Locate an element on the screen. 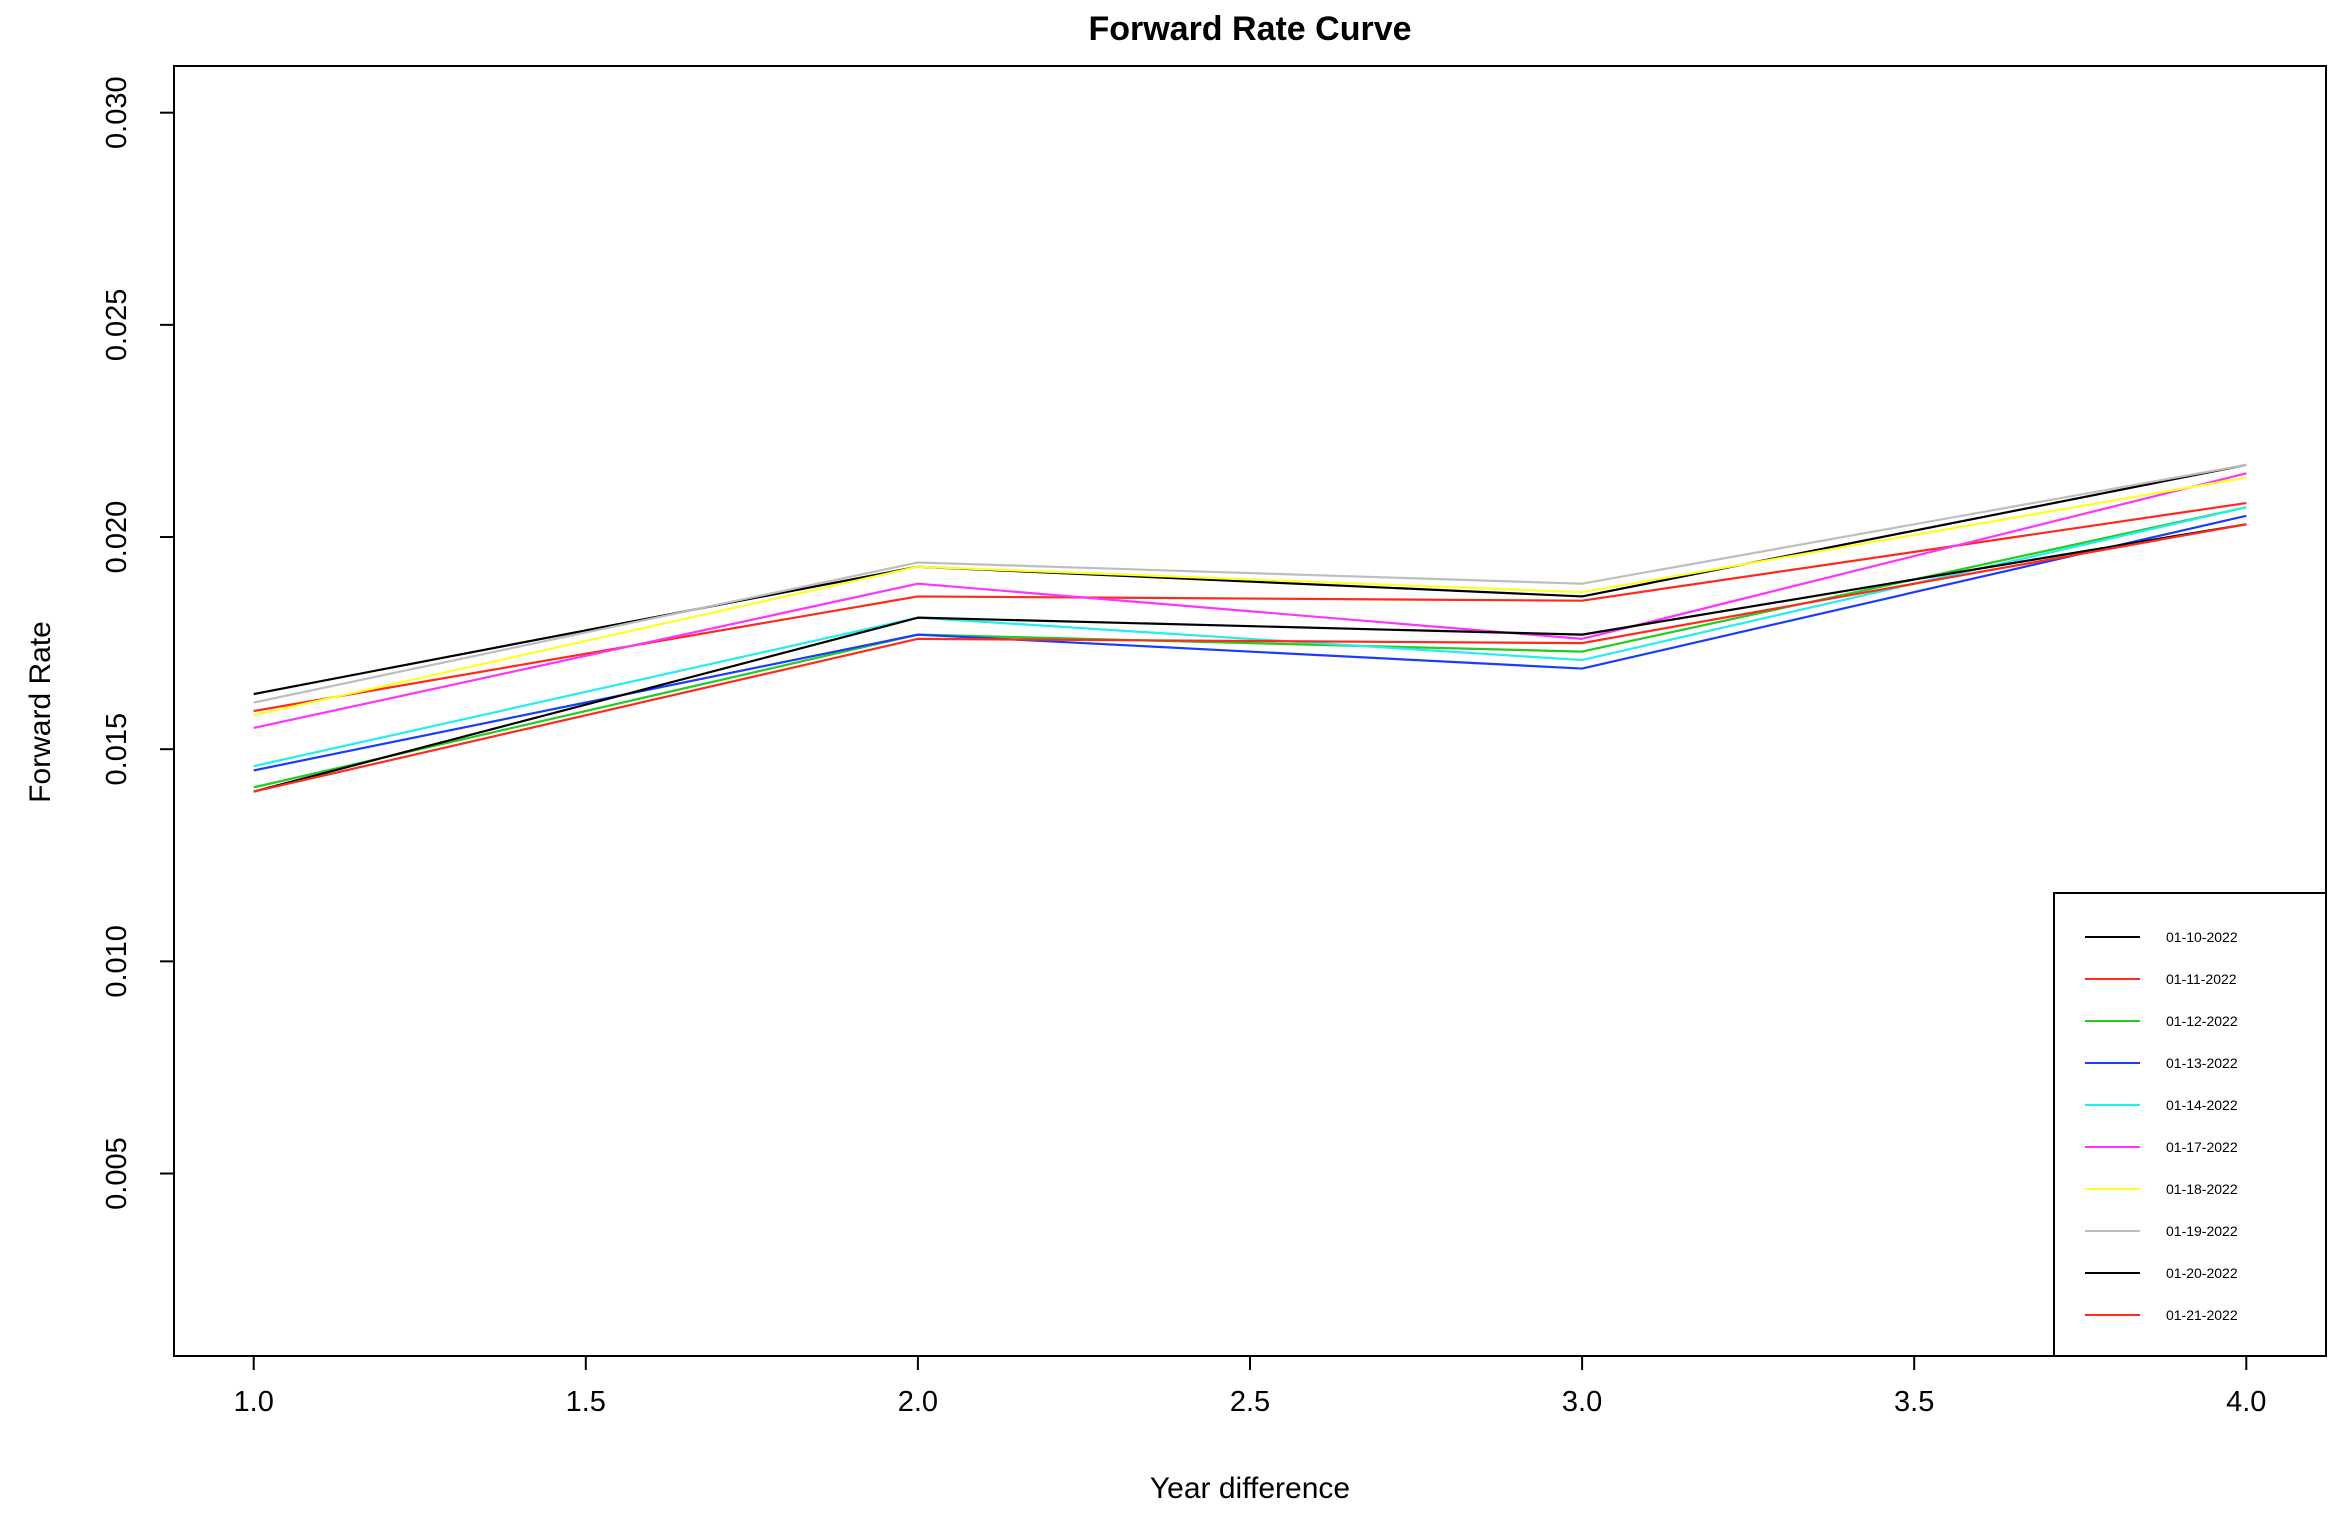  x-tick-label: 1.5 is located at coordinates (586, 1402).